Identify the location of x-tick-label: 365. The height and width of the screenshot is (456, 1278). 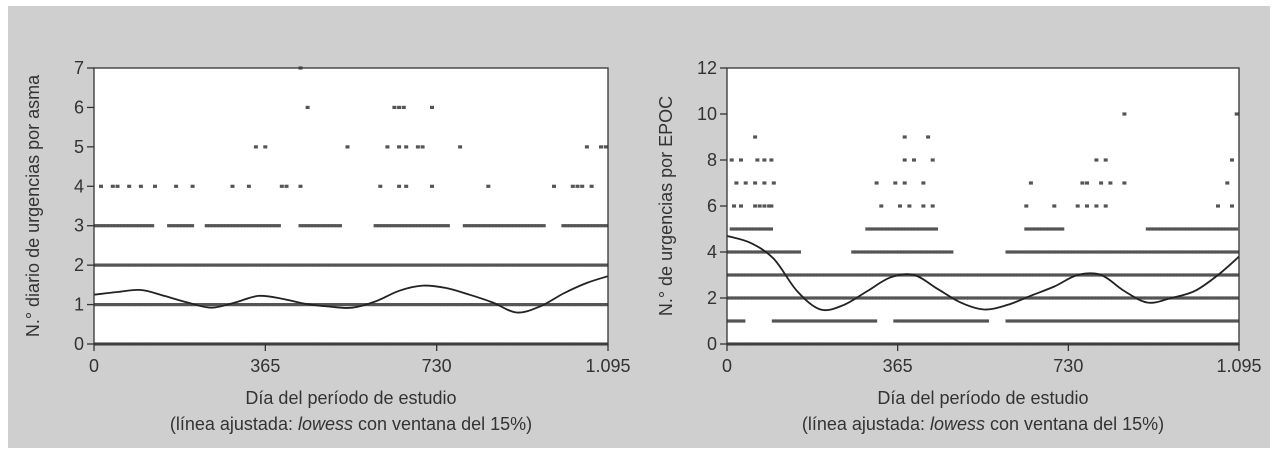
(265, 366).